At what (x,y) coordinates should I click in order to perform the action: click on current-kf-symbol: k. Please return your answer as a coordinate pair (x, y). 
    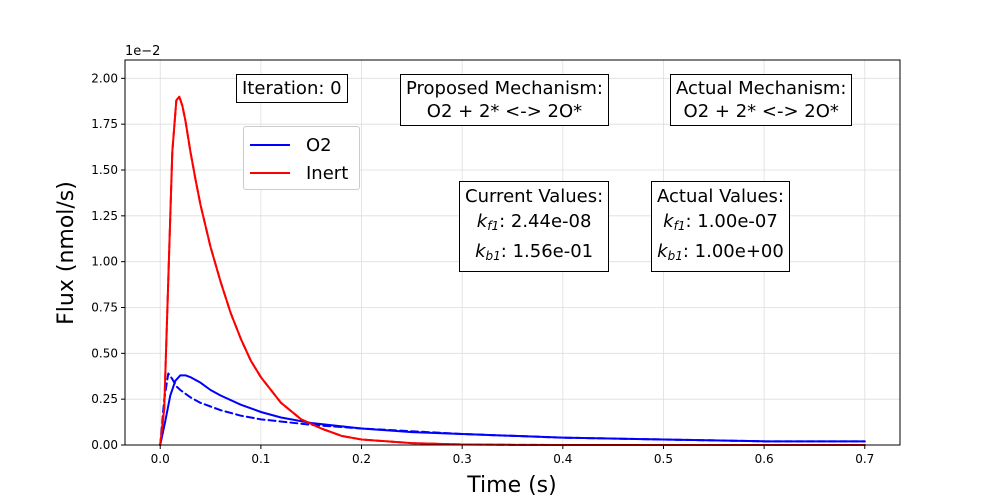
    Looking at the image, I should click on (482, 221).